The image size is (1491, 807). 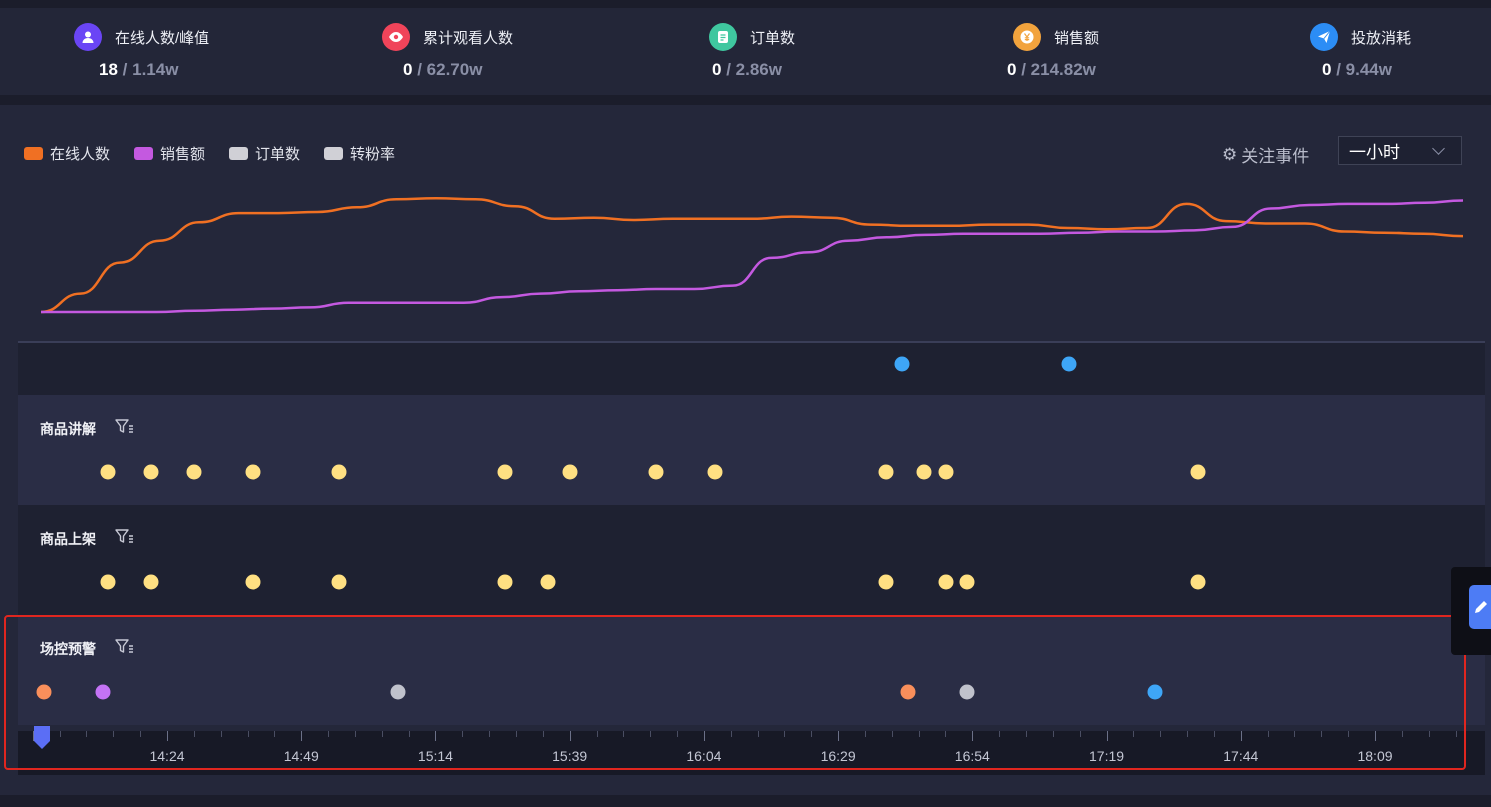 I want to click on time-range-select: 一小时, so click(x=1400, y=150).